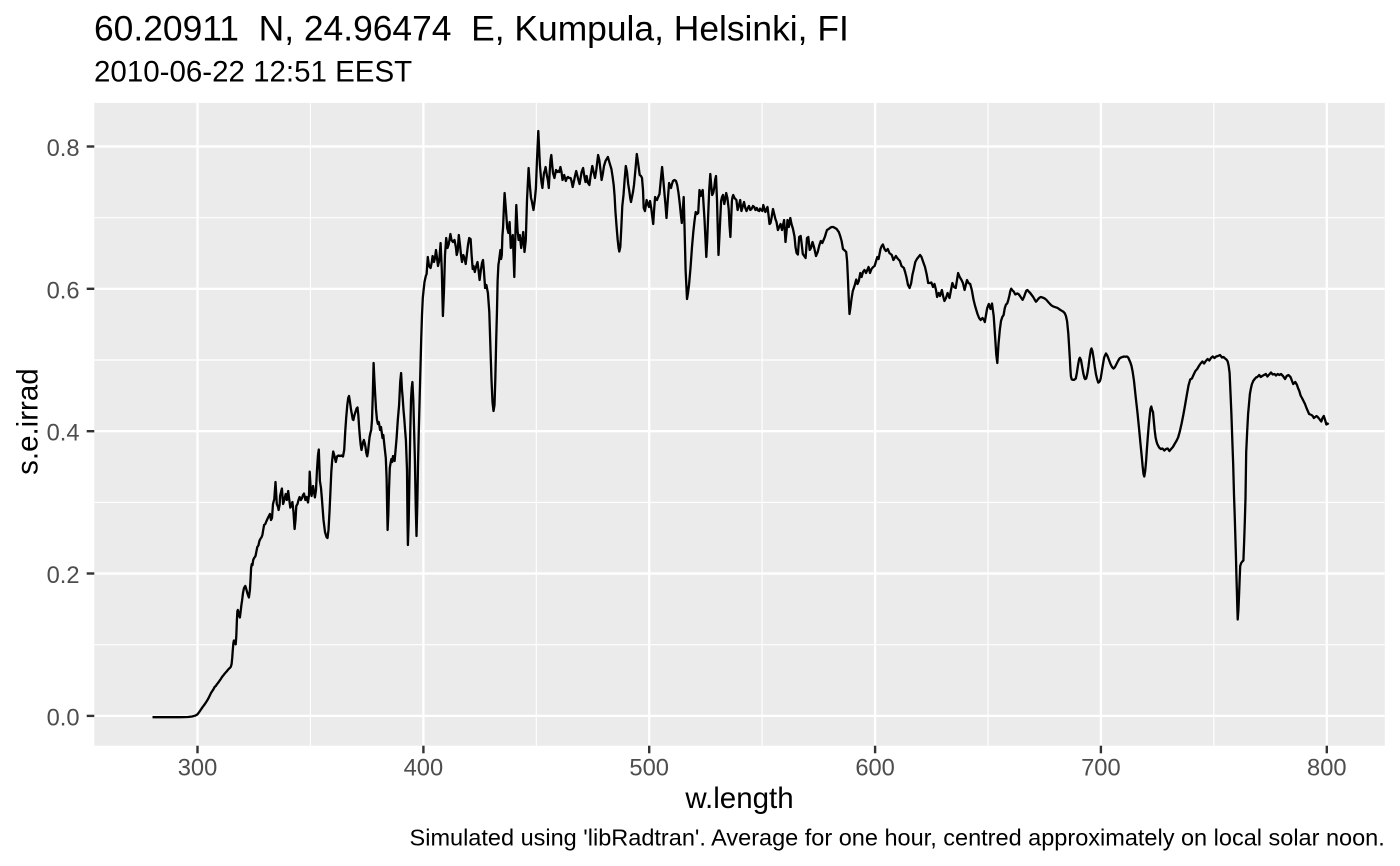  I want to click on svg-text: s.e.irrad, so click(28, 421).